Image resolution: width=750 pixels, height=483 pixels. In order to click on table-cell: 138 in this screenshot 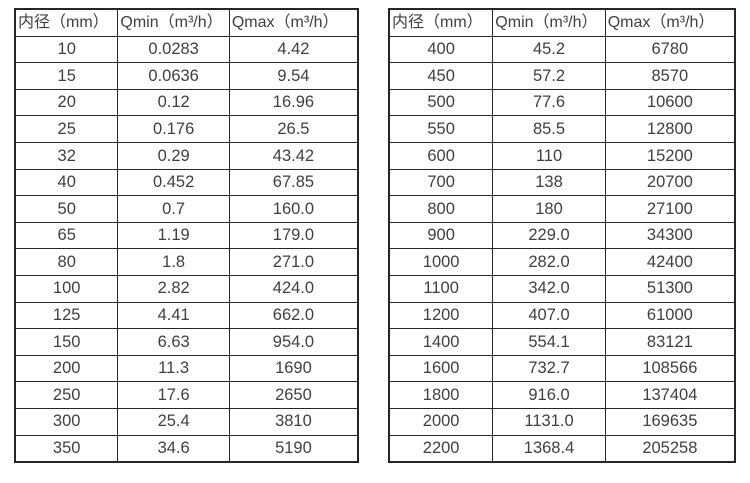, I will do `click(549, 182)`.